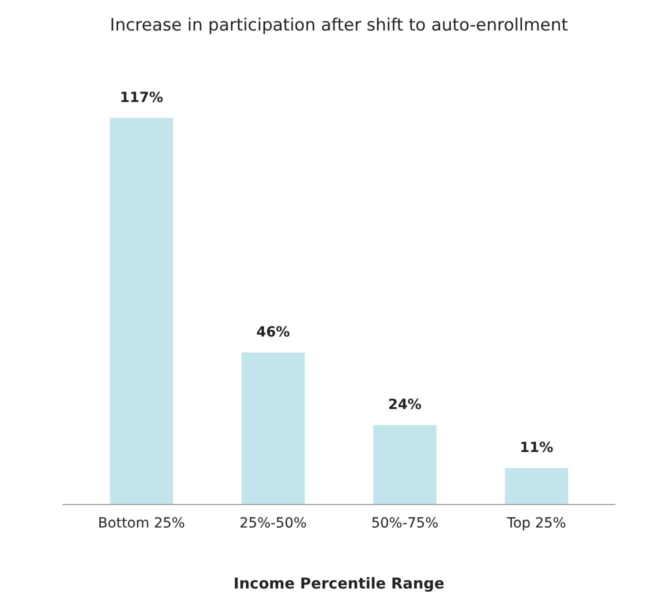 Image resolution: width=660 pixels, height=595 pixels. Describe the element at coordinates (536, 524) in the screenshot. I see `x-tick-label: Top 25%` at that location.